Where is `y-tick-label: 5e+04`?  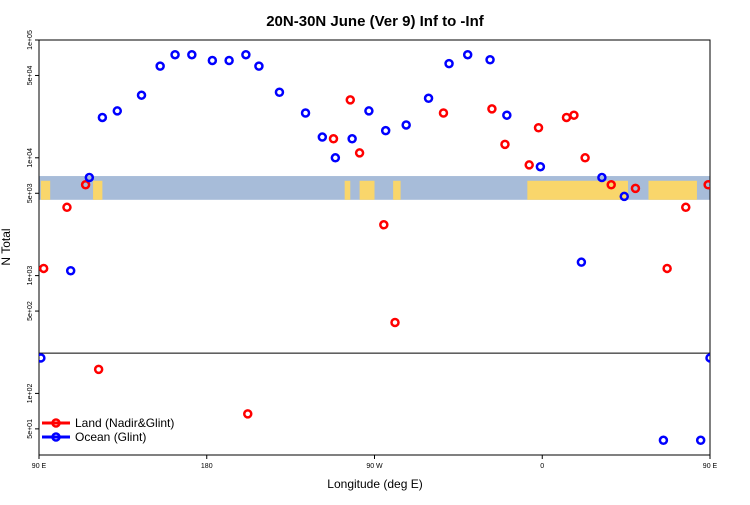
y-tick-label: 5e+04 is located at coordinates (30, 76).